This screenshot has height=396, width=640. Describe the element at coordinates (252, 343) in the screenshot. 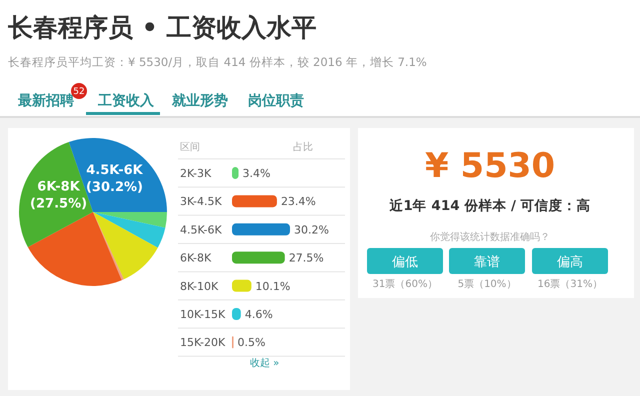

I see `data-label: 0.5%` at that location.